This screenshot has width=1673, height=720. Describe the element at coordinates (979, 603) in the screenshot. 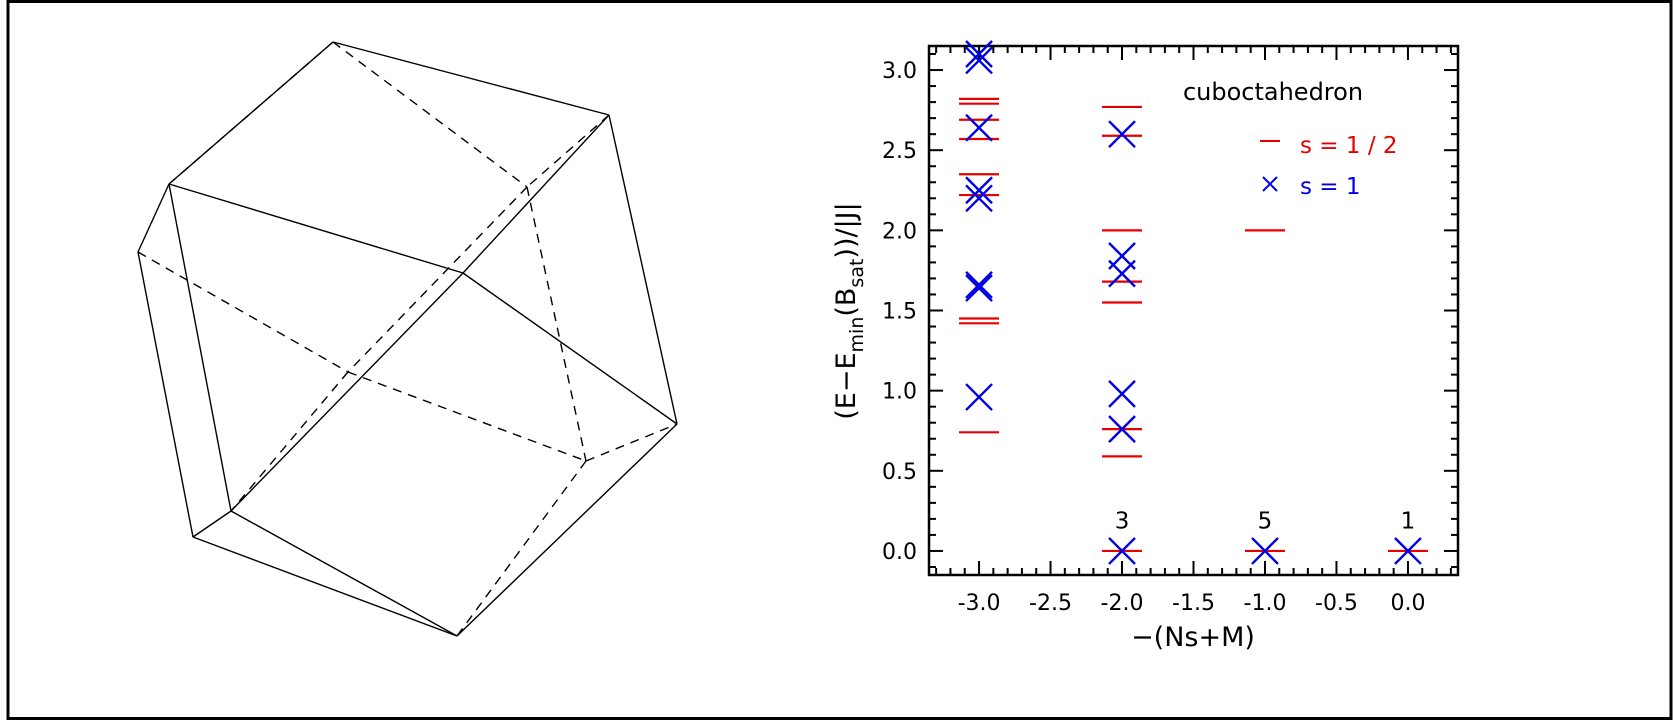

I see `x-tick-label: -3.0` at that location.